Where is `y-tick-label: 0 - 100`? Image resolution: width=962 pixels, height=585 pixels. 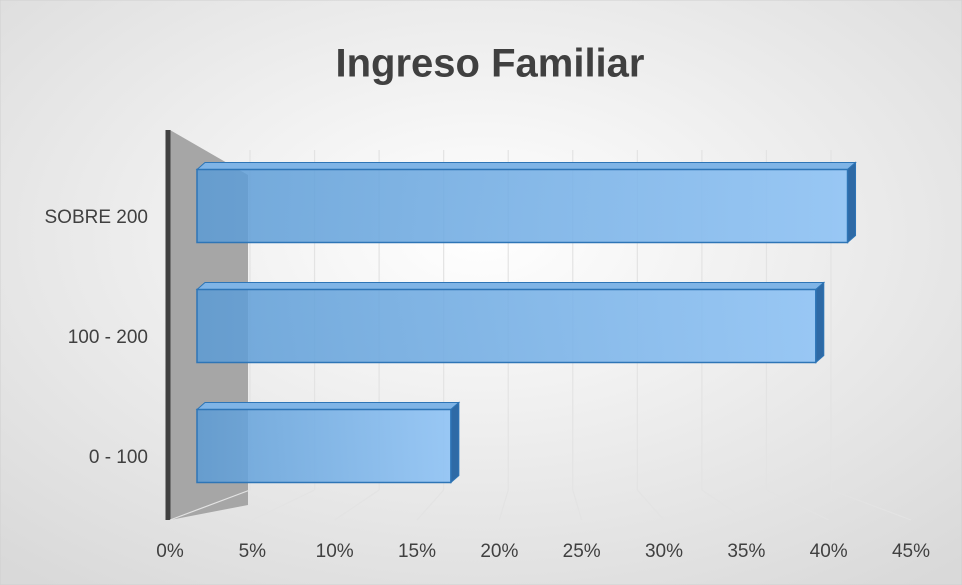 y-tick-label: 0 - 100 is located at coordinates (118, 457).